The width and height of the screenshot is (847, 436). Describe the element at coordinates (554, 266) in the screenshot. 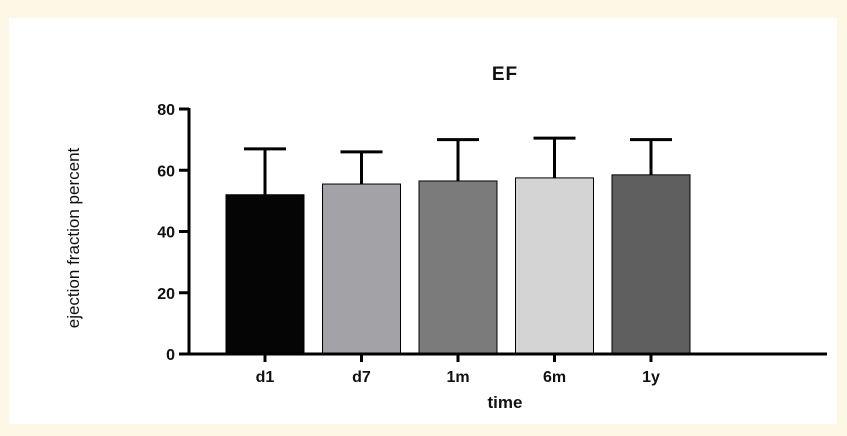

I see `bar-6m` at that location.